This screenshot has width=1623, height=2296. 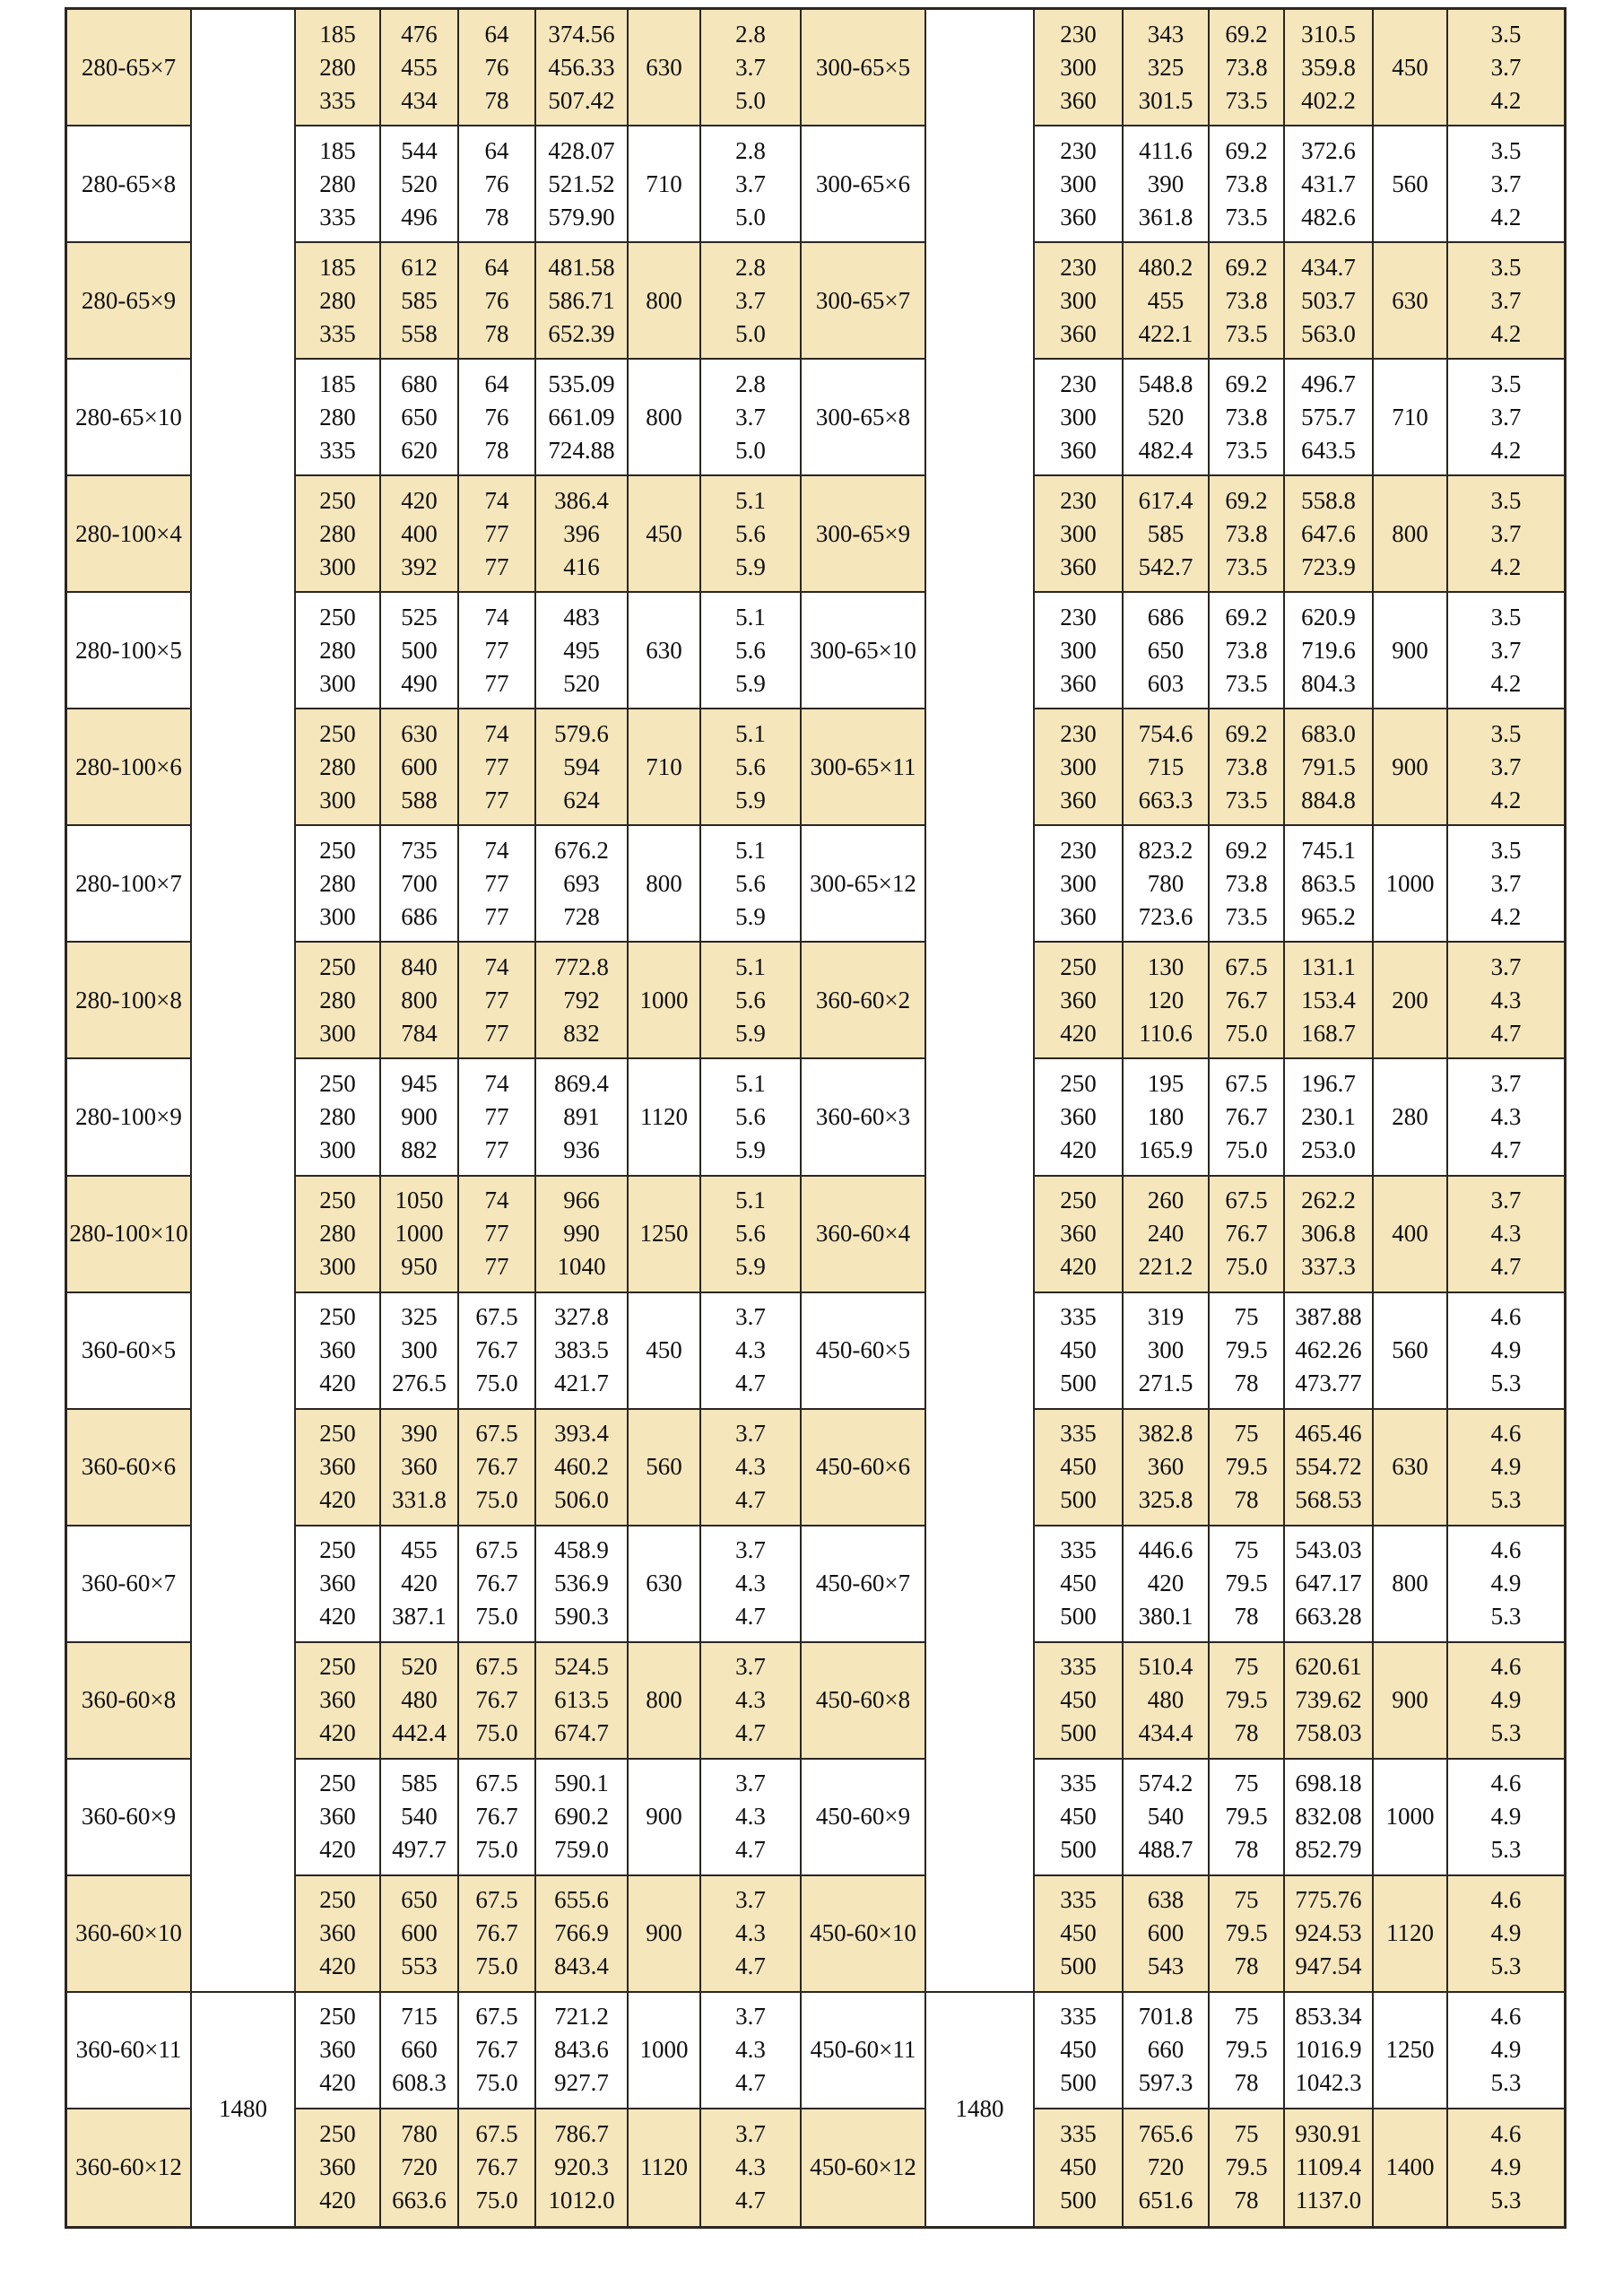 What do you see at coordinates (581, 2167) in the screenshot?
I see `shaft-power-cell-value: 920.3` at bounding box center [581, 2167].